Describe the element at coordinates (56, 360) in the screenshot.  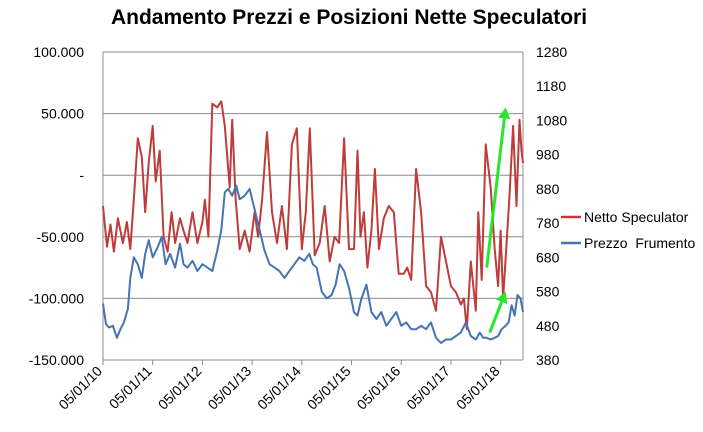
I see `y-left-tick-label: -150.000` at that location.